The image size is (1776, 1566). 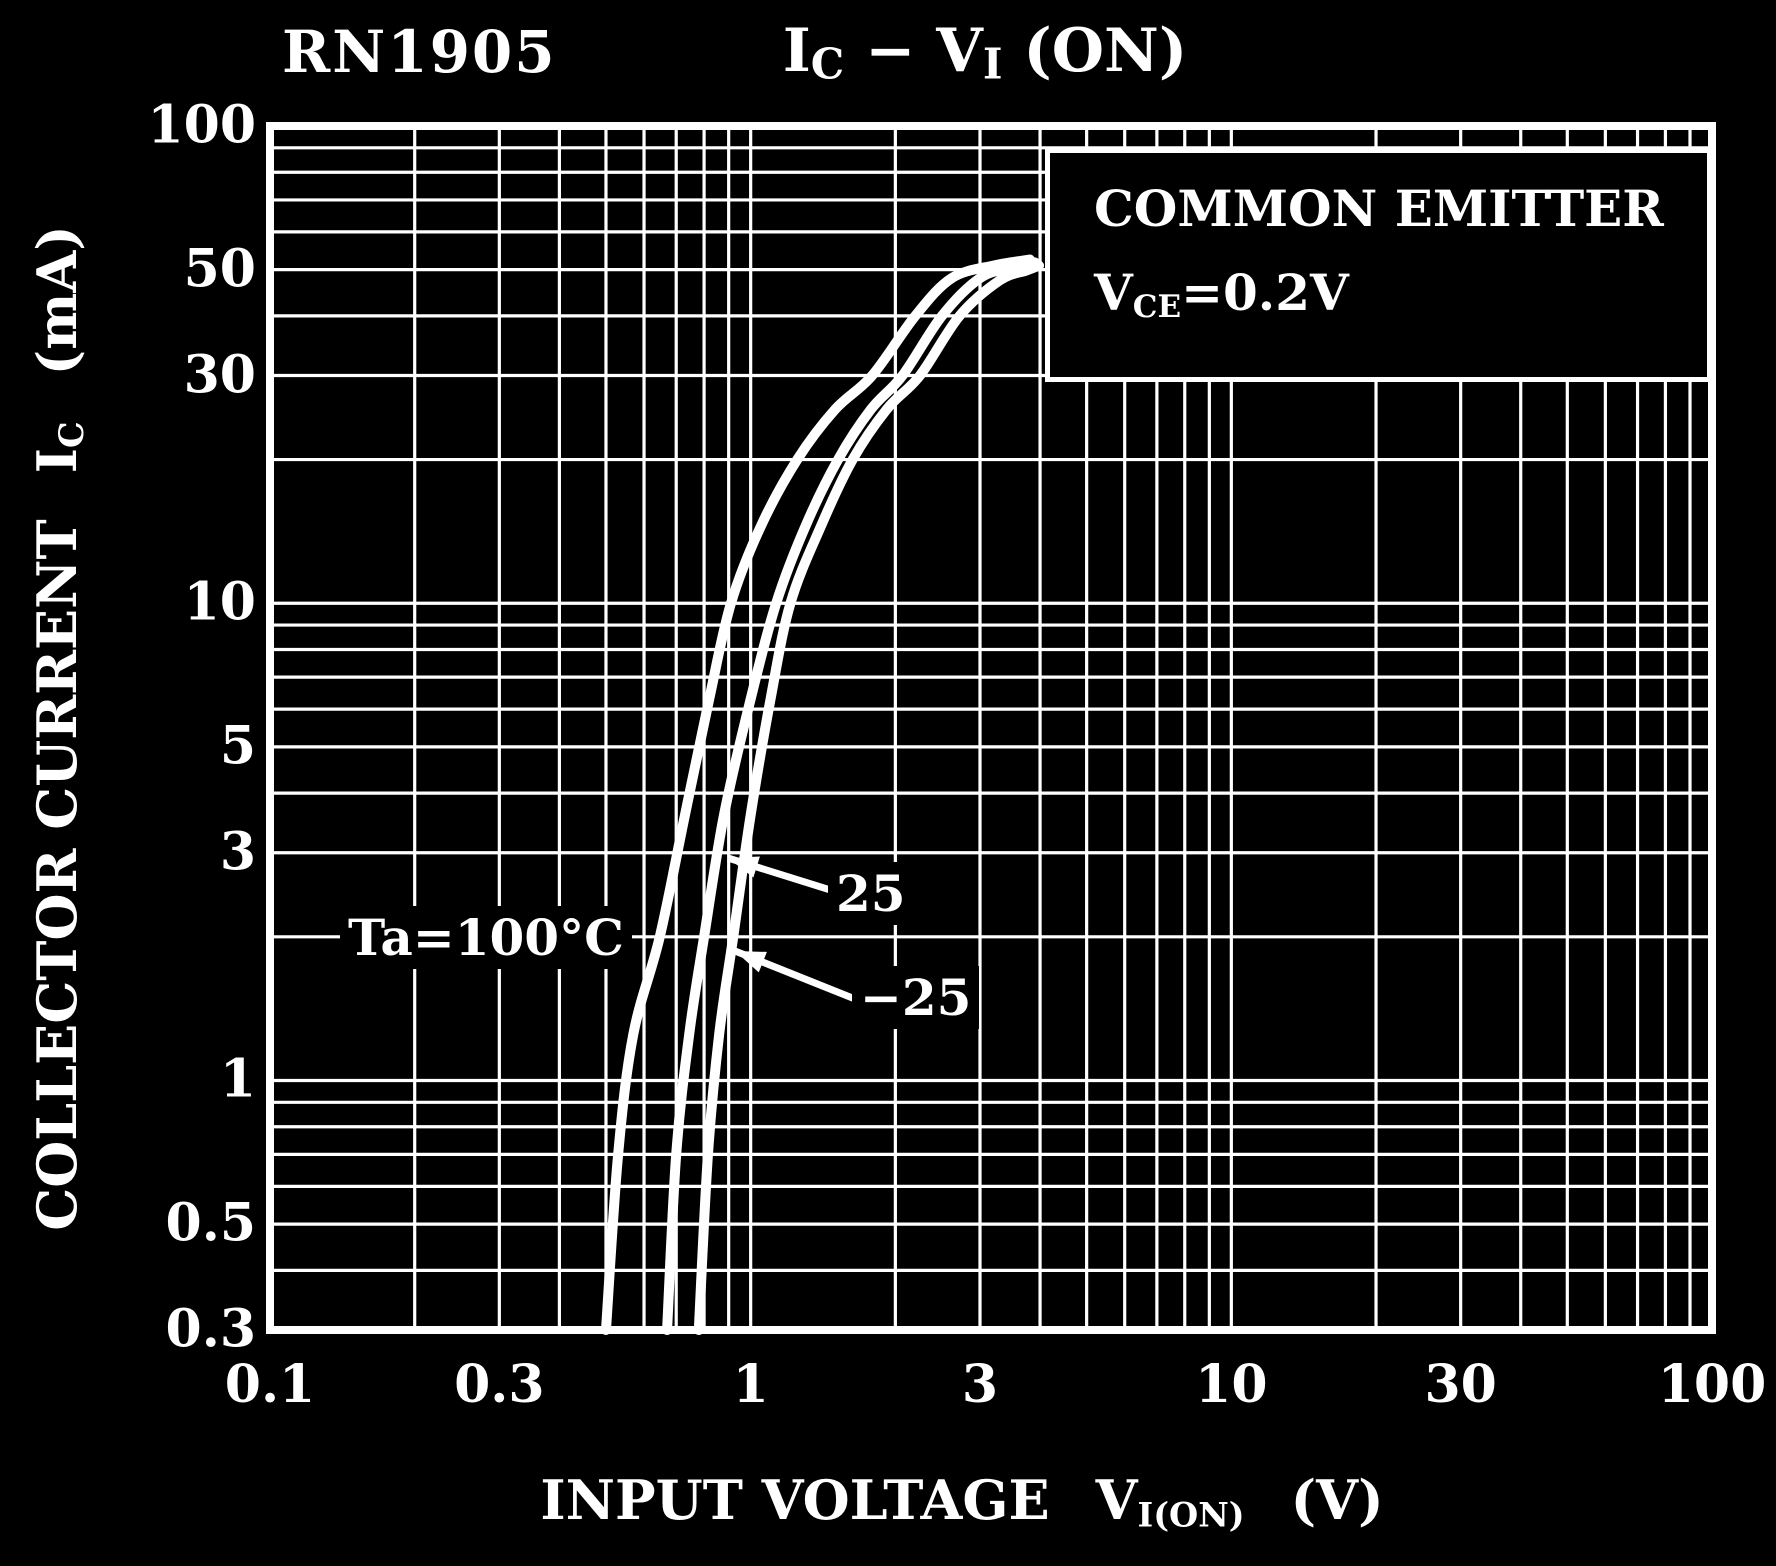 What do you see at coordinates (1157, 306) in the screenshot?
I see `legend-vce-sub: CE` at bounding box center [1157, 306].